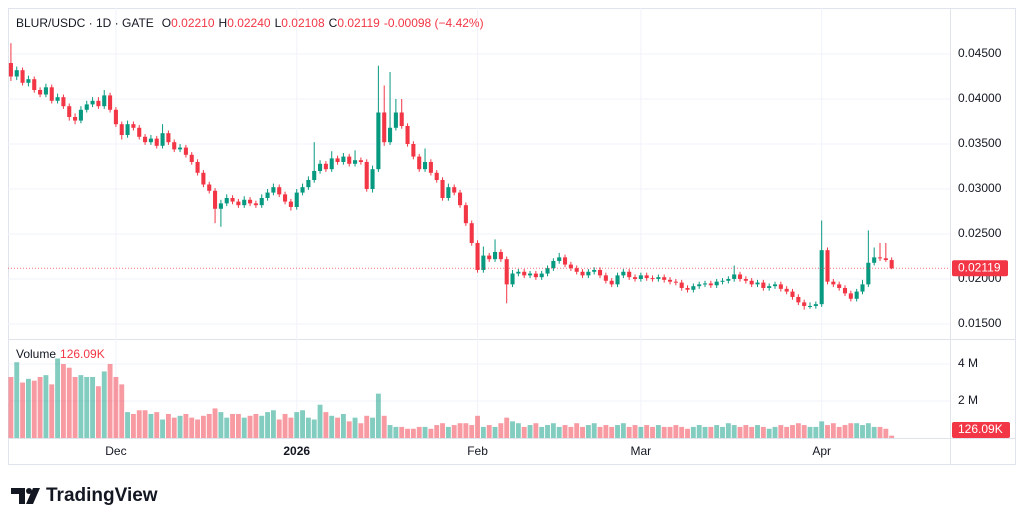  Describe the element at coordinates (85, 23) in the screenshot. I see `symbol: BLUR/USDC · 1D · GATE` at that location.